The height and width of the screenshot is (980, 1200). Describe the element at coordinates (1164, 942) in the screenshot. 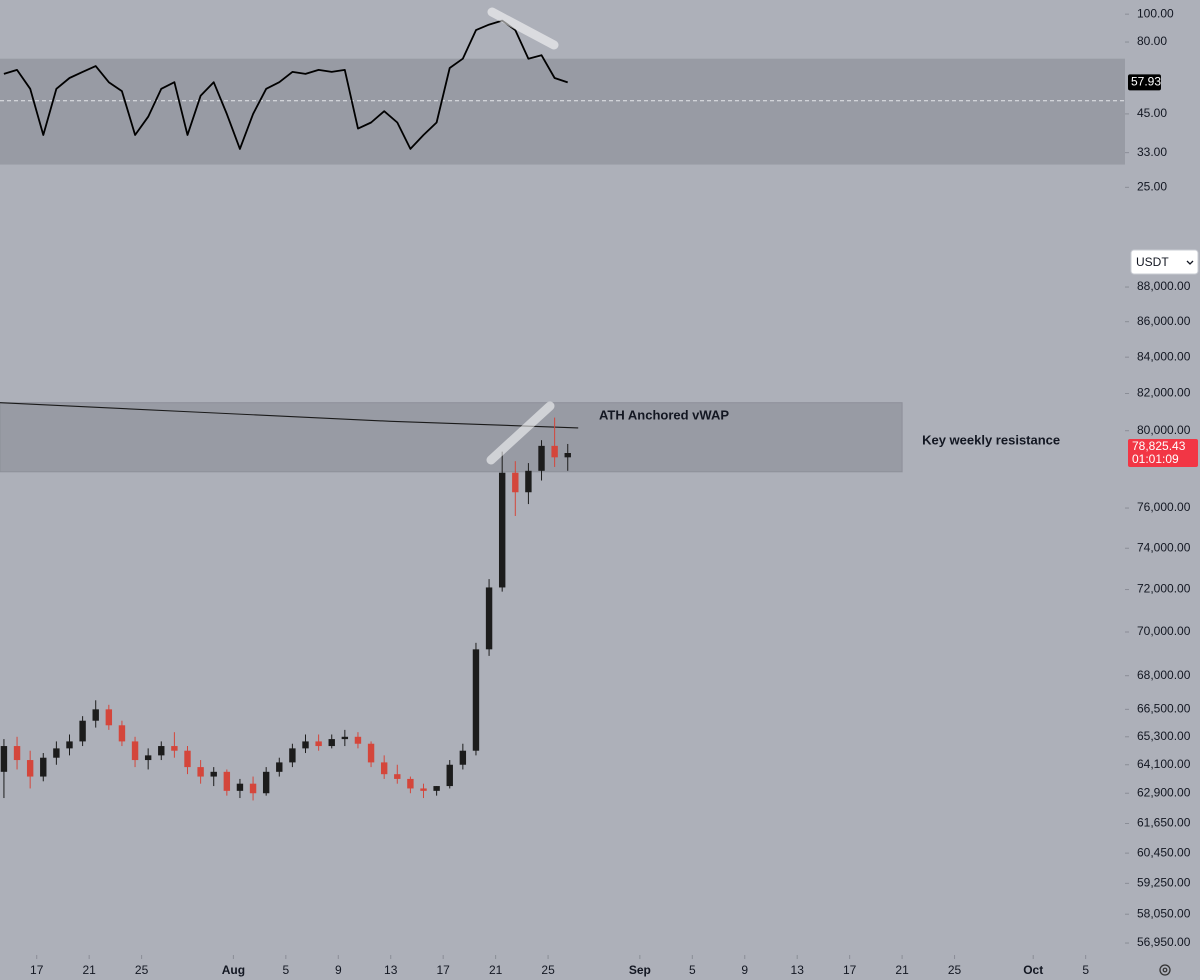

I see `y-tick-label: 56,950.00` at that location.